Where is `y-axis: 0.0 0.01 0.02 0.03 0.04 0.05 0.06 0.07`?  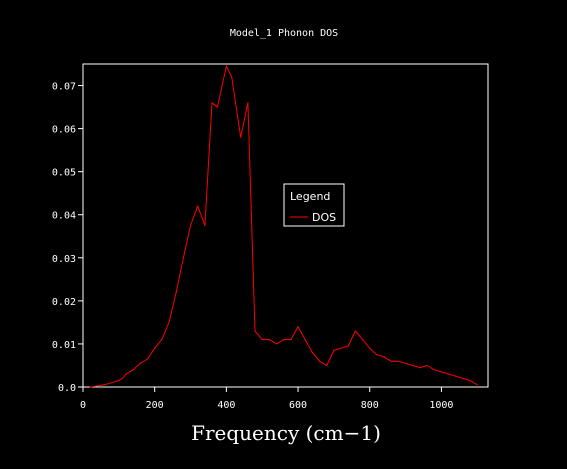 y-axis: 0.0 0.01 0.02 0.03 0.04 0.05 0.06 0.07 is located at coordinates (67, 238).